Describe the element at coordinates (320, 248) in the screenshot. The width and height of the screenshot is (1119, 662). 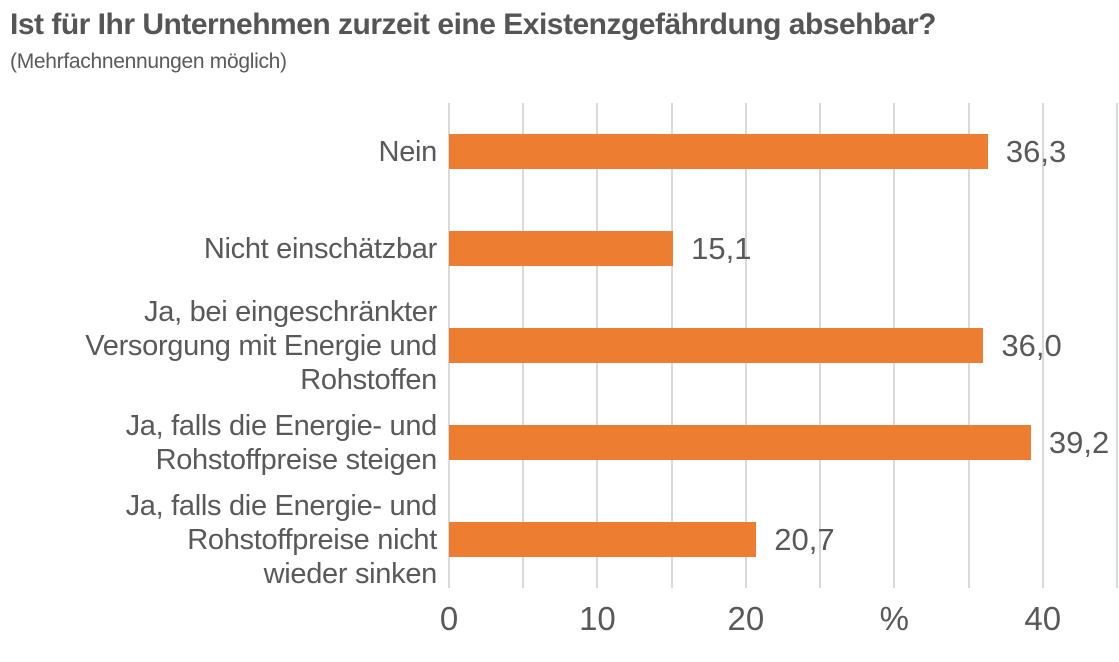
I see `category-label: Nicht einschätzbar` at that location.